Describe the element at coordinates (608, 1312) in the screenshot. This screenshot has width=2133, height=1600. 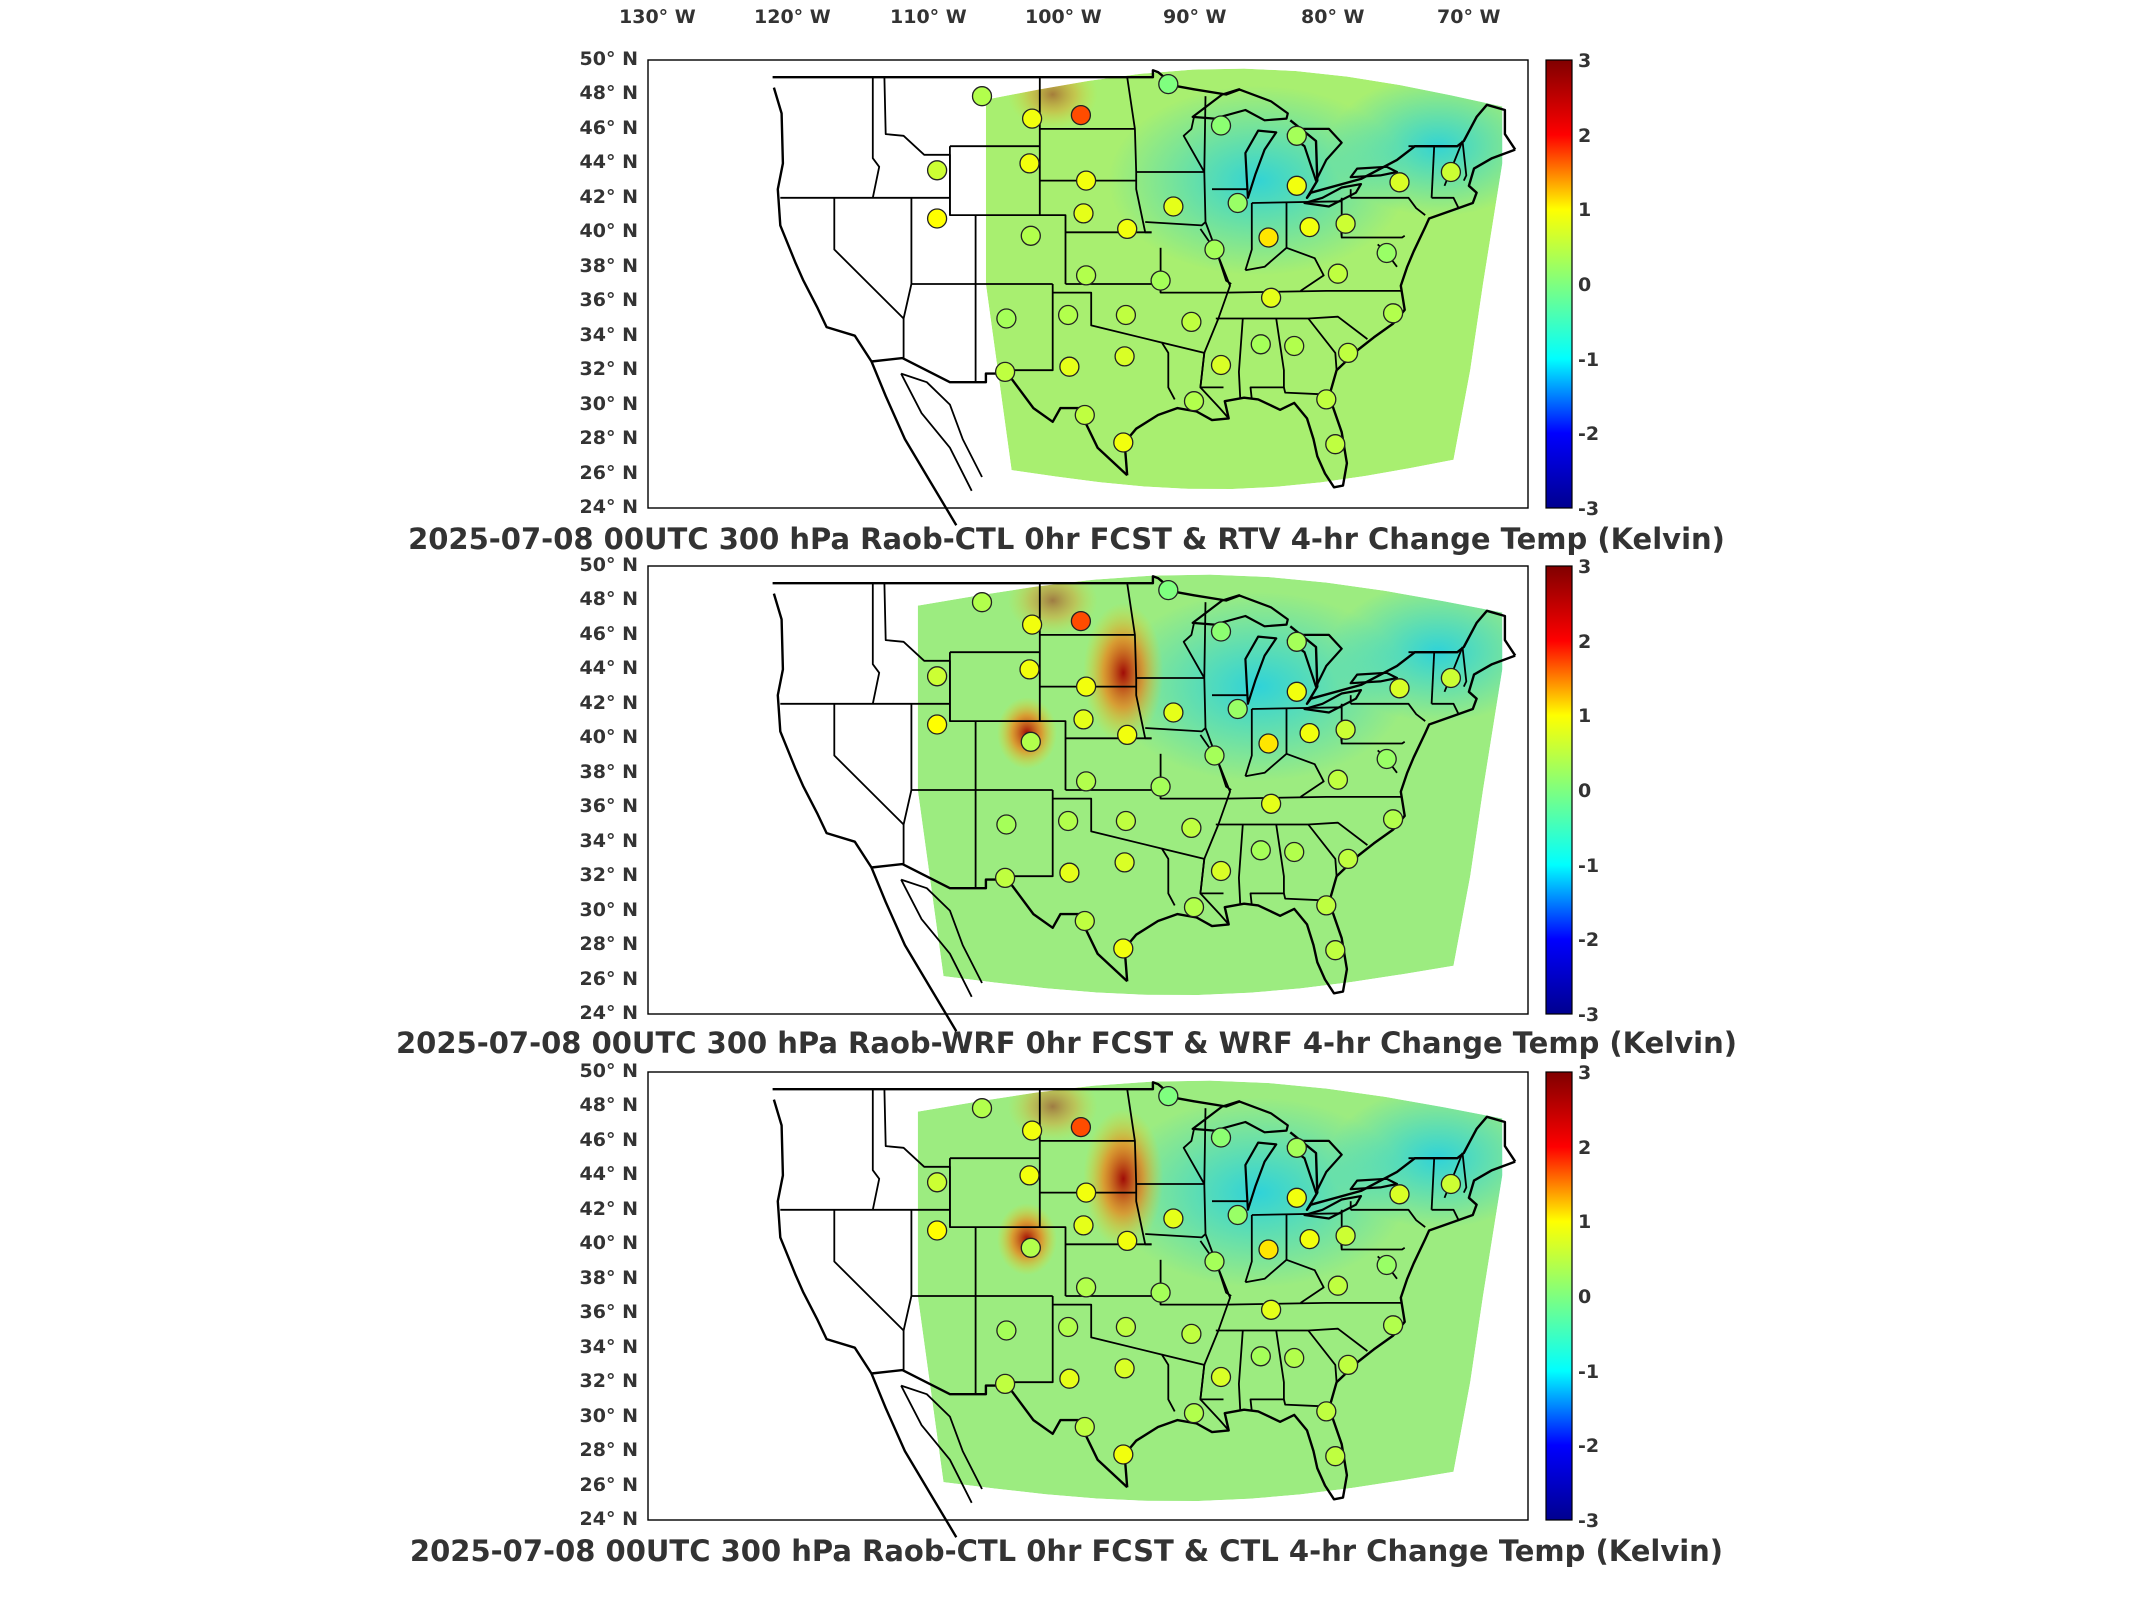
I see `lat-label: 36° N` at that location.